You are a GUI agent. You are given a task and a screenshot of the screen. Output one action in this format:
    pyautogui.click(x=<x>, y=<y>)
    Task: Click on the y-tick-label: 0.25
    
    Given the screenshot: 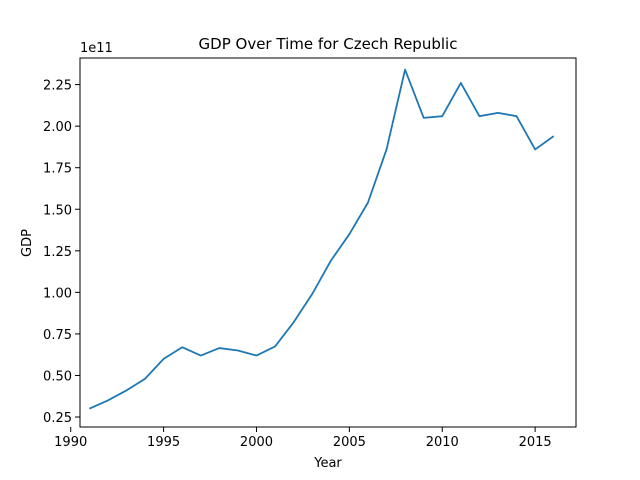 What is the action you would take?
    pyautogui.click(x=57, y=418)
    